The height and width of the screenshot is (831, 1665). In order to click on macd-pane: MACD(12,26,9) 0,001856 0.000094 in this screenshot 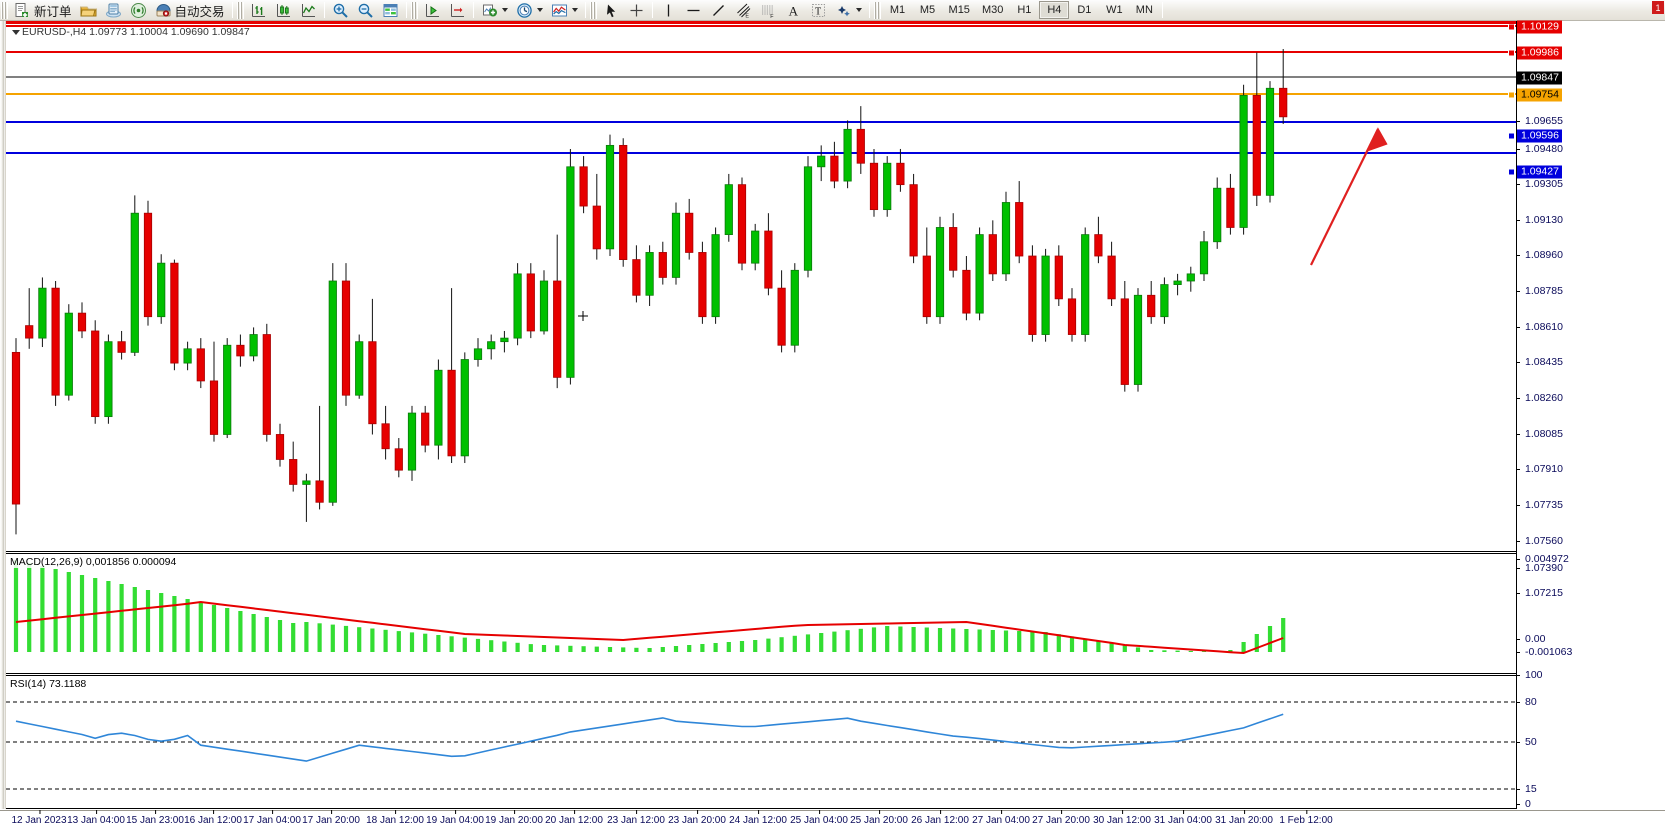, I will do `click(761, 613)`.